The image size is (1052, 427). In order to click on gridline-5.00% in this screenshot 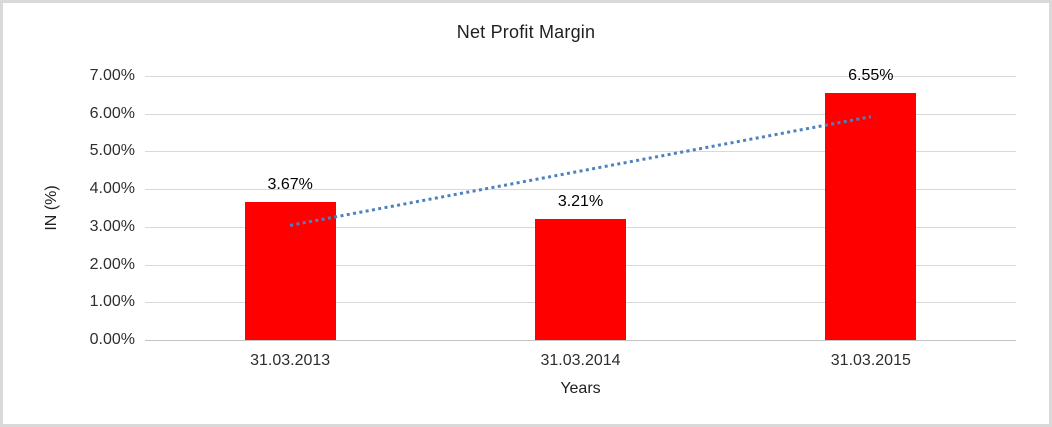, I will do `click(580, 152)`.